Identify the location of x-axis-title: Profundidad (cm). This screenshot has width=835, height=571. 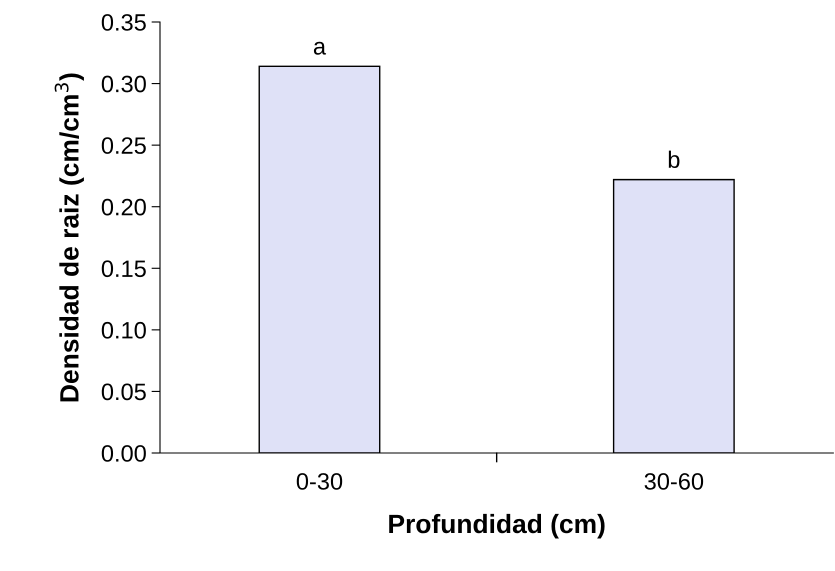
(497, 526).